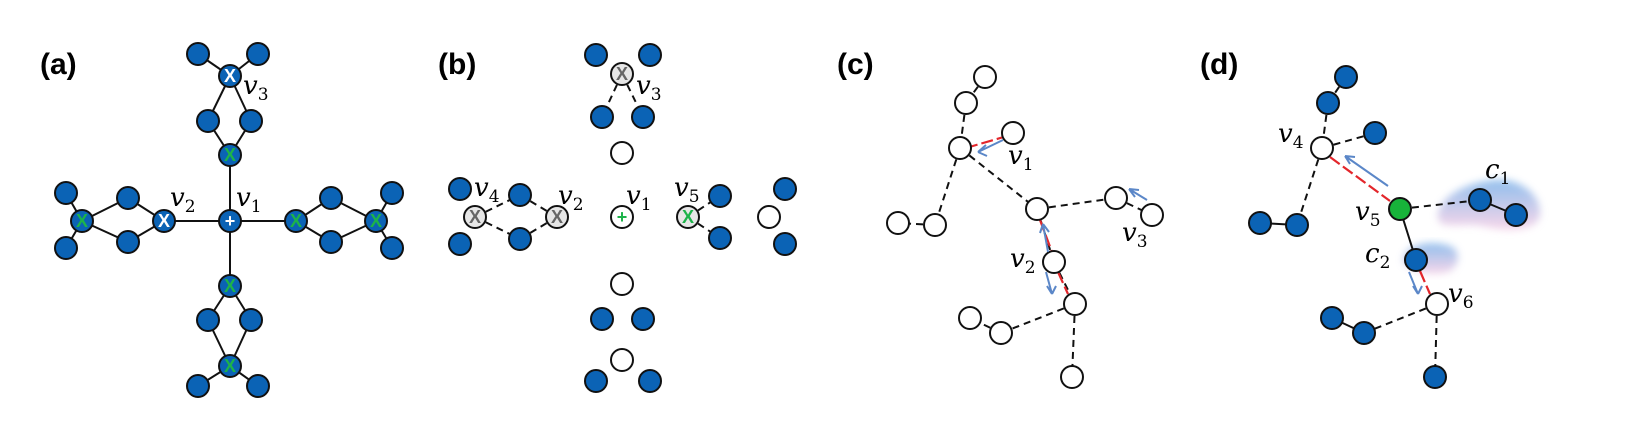 This screenshot has width=1633, height=433. Describe the element at coordinates (1062, 217) in the screenshot. I see `panel-c-arrows` at that location.